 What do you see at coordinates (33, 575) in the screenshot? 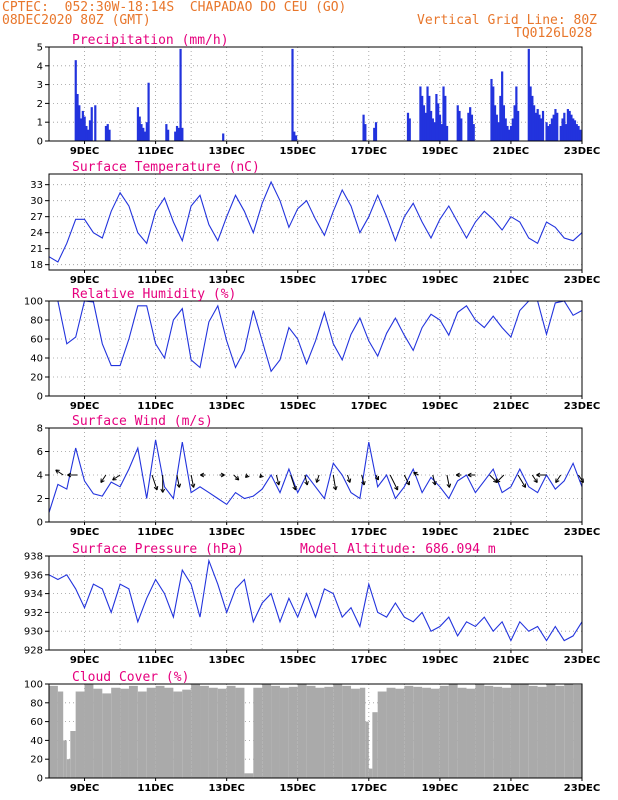
I see `ytick-label: 936` at bounding box center [33, 575].